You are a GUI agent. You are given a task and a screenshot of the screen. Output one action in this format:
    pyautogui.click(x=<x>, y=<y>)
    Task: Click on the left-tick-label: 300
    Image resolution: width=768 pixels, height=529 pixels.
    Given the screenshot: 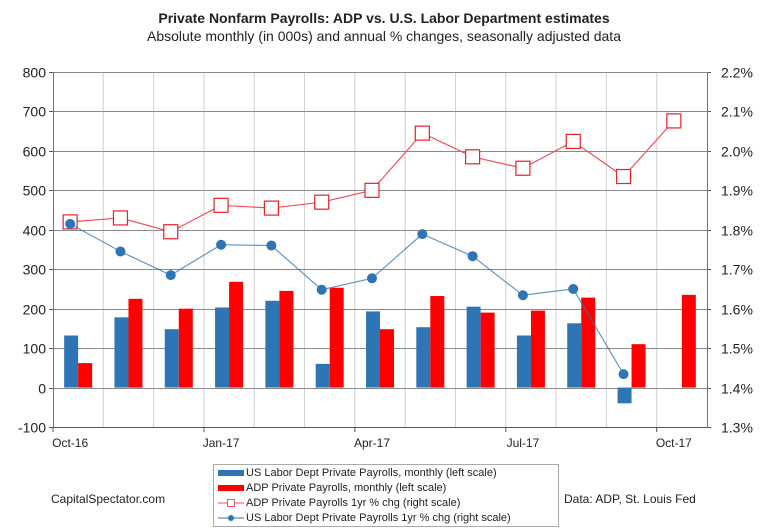 What is the action you would take?
    pyautogui.click(x=35, y=270)
    